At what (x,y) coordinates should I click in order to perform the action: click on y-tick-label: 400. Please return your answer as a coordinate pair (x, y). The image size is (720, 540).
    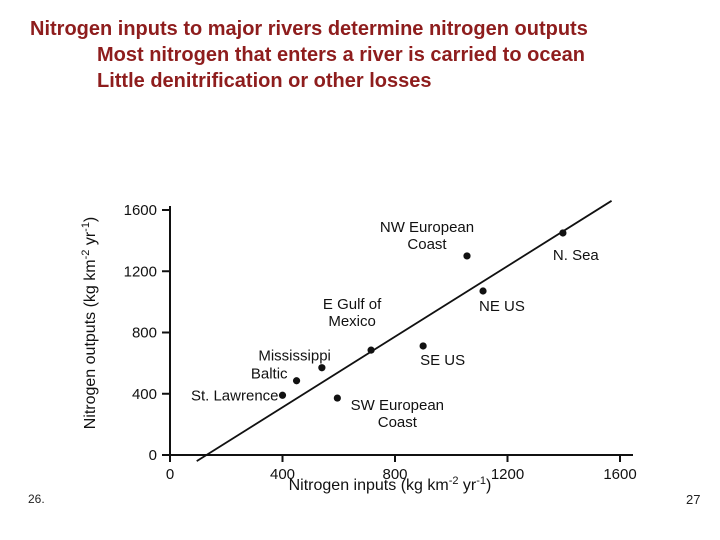
    Looking at the image, I should click on (144, 394).